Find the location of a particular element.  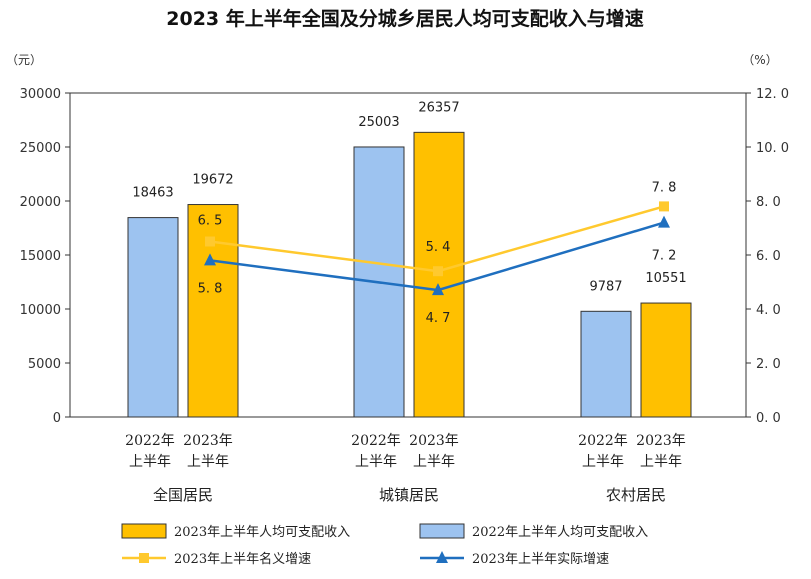

line-value-label: 6. 5 is located at coordinates (210, 221).